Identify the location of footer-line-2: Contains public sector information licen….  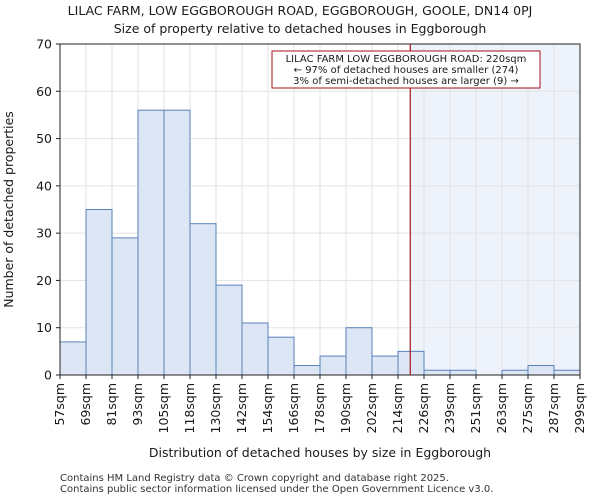
(277, 489).